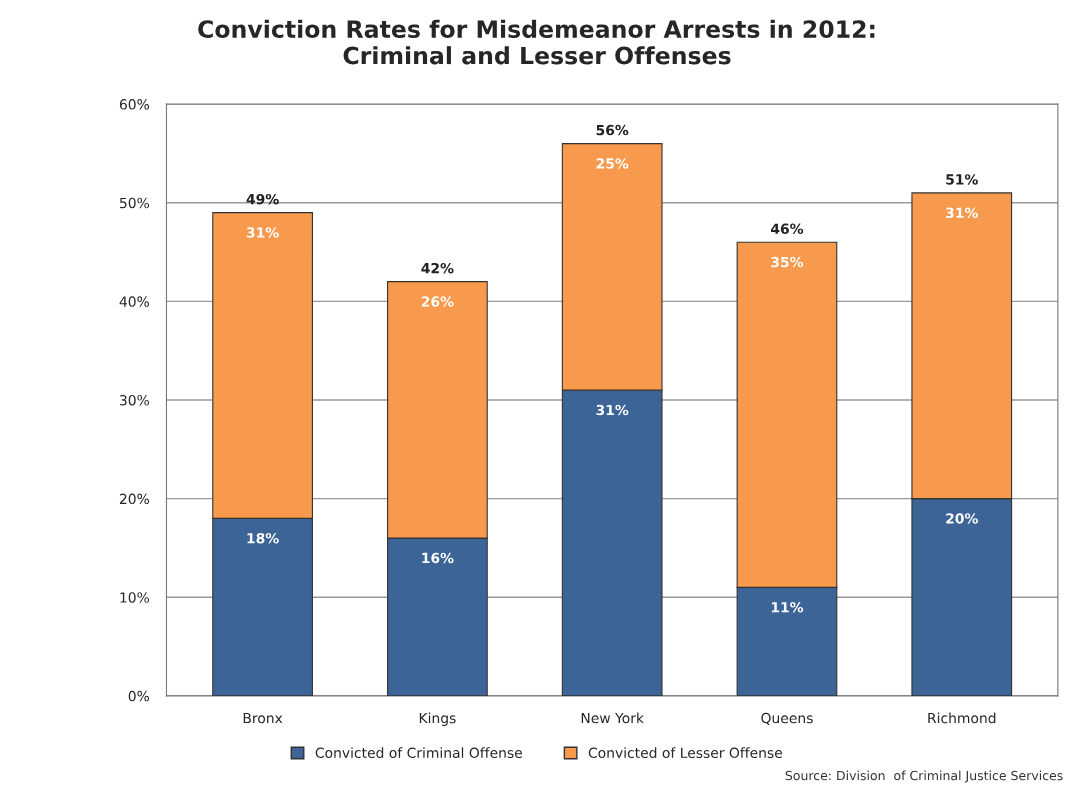  Describe the element at coordinates (262, 199) in the screenshot. I see `total-label: 49%` at that location.